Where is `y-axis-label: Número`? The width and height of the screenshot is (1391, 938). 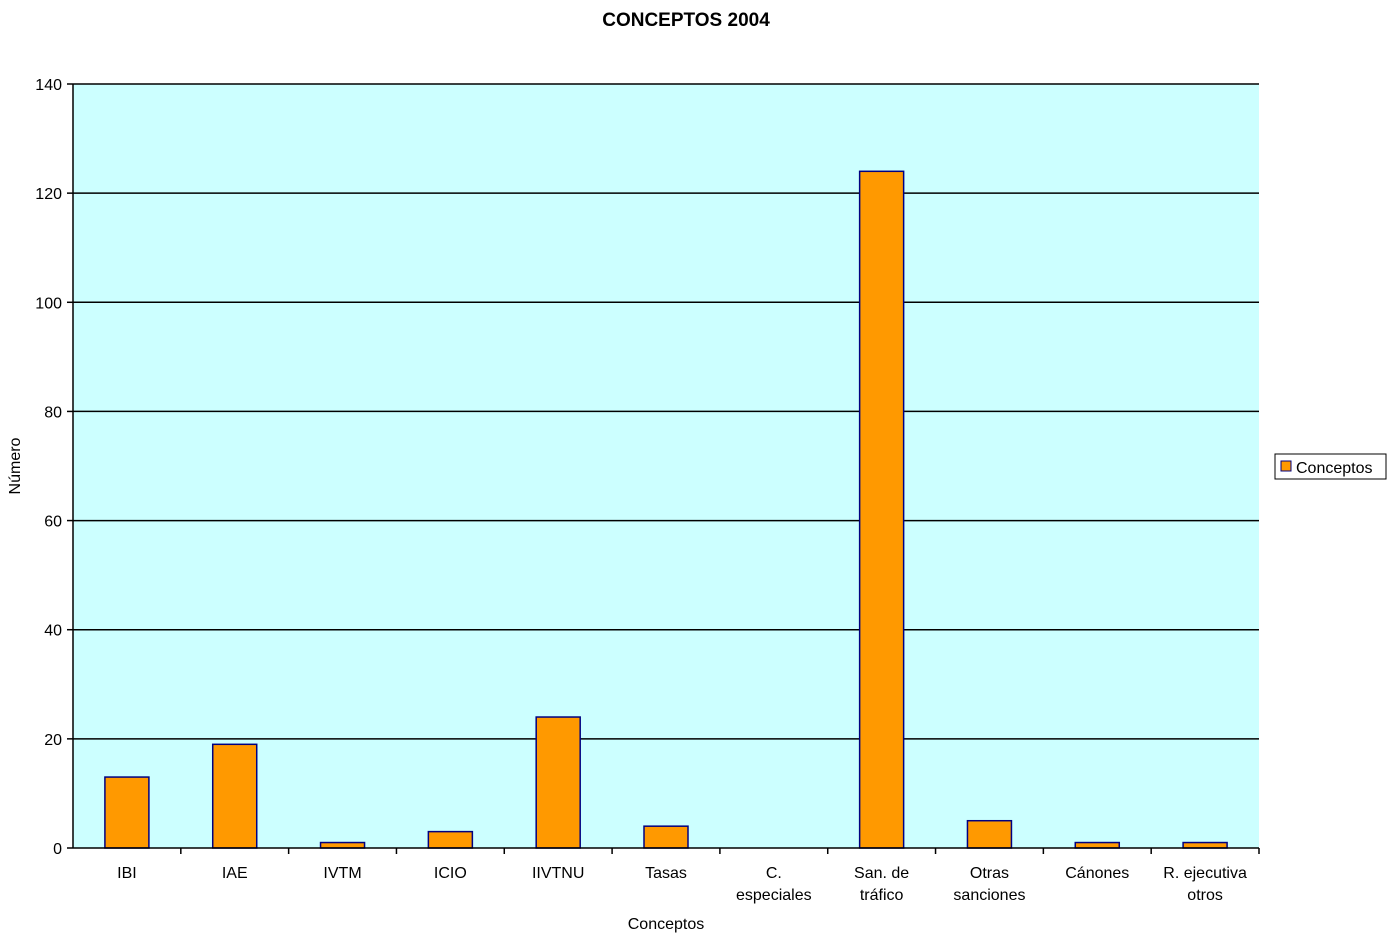
y-axis-label: Número is located at coordinates (15, 465).